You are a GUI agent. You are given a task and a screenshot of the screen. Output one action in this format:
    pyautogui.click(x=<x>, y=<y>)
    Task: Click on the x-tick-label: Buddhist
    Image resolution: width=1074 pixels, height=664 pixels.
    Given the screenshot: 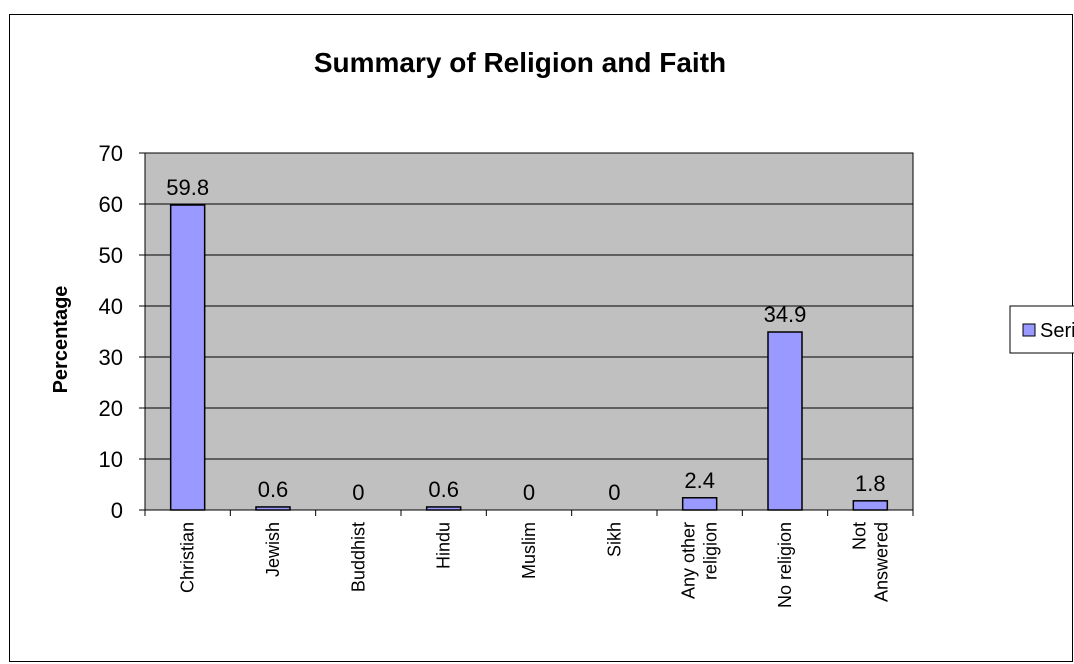 What is the action you would take?
    pyautogui.click(x=358, y=557)
    